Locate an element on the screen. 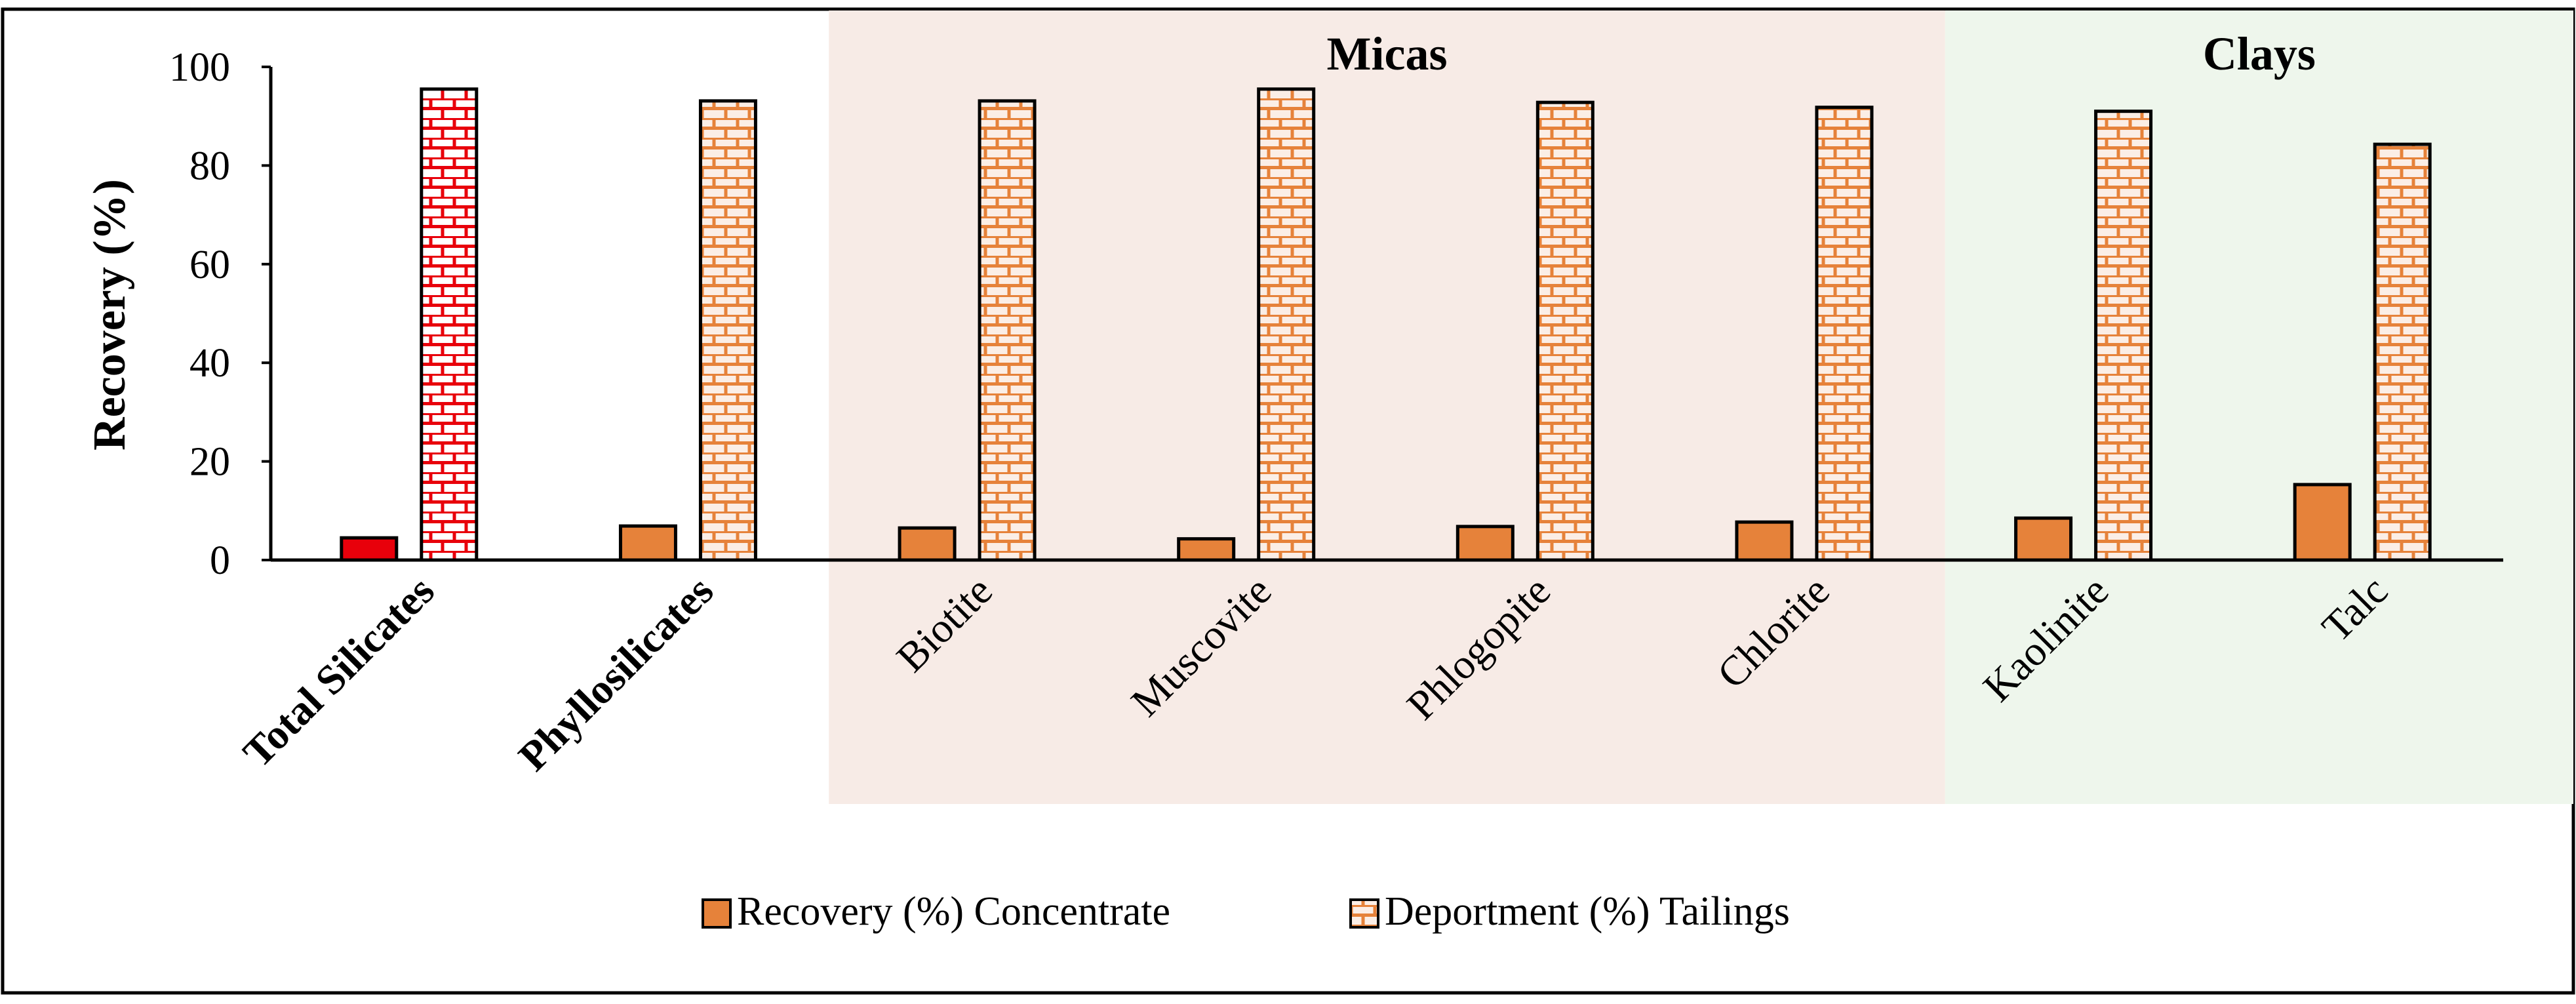 The image size is (2576, 1004). bar-concentrate-phlogopite is located at coordinates (1485, 543).